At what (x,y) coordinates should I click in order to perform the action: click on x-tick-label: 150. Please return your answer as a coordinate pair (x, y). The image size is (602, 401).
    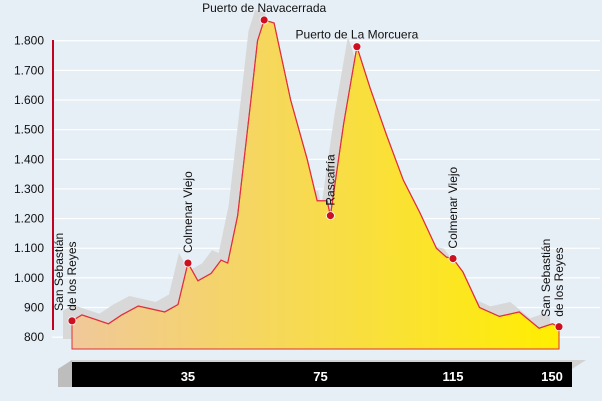
    Looking at the image, I should click on (552, 376).